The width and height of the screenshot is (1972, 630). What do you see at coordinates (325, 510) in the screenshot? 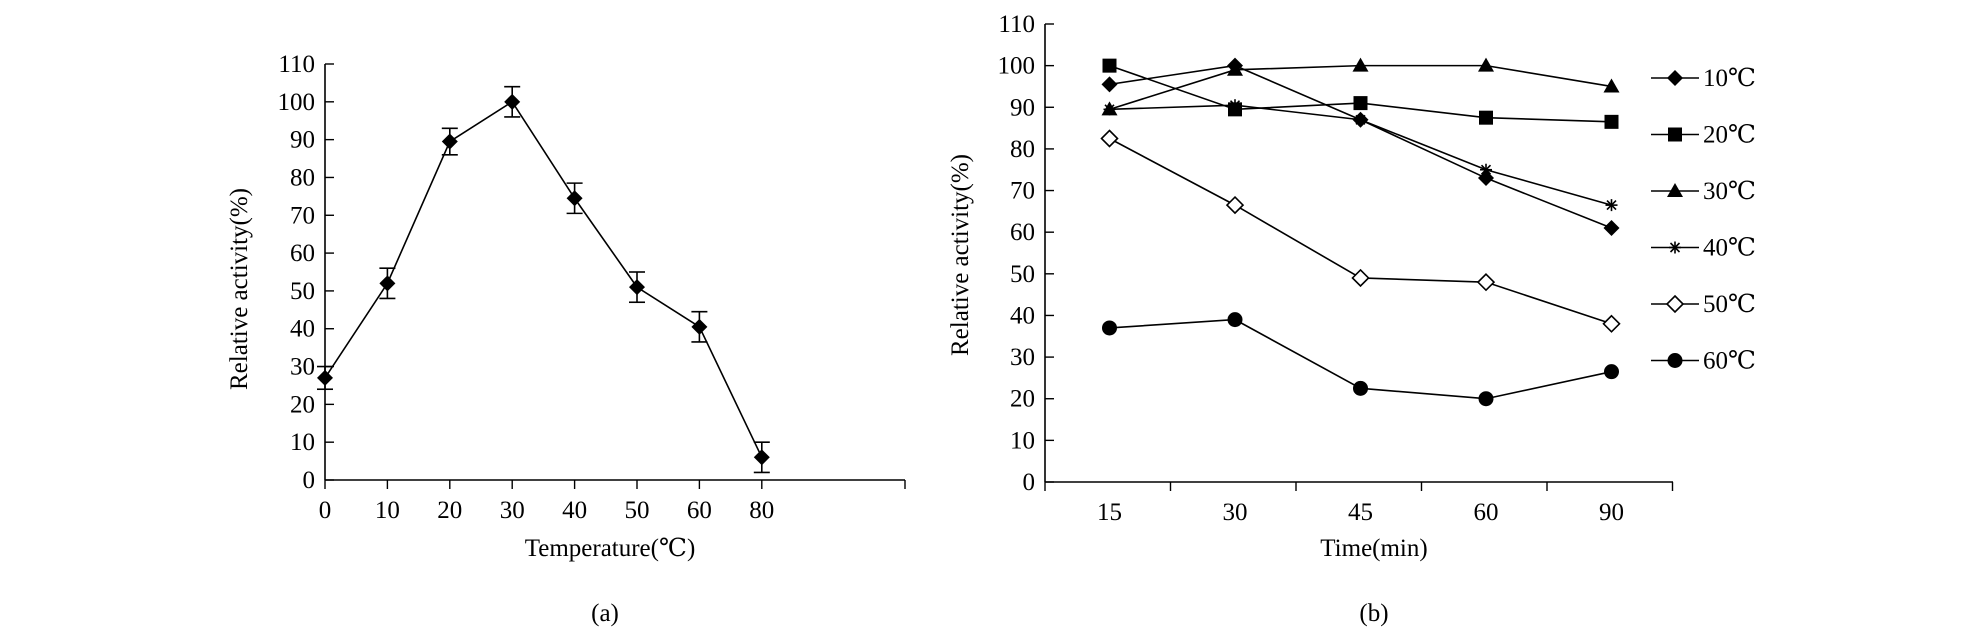
I see `x-tick-label: 0` at bounding box center [325, 510].